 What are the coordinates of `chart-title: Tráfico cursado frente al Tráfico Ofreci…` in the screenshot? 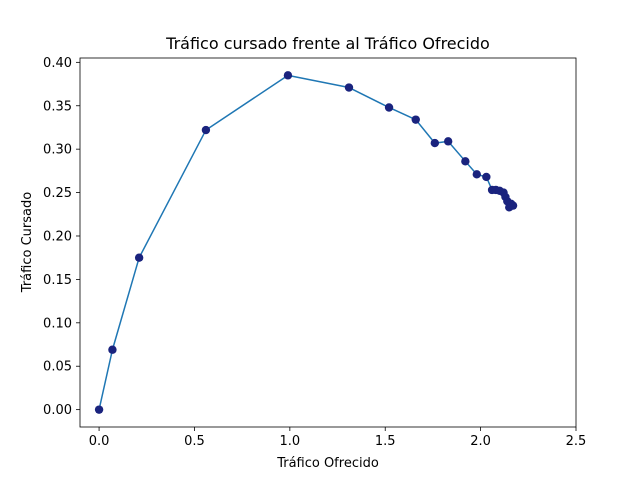 It's located at (327, 43).